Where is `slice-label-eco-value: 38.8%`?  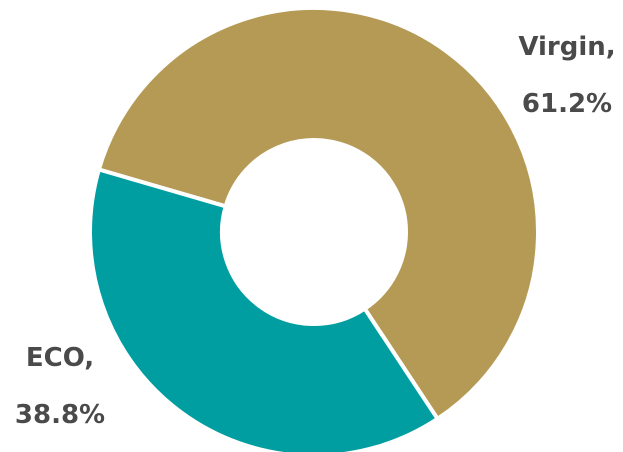 slice-label-eco-value: 38.8% is located at coordinates (60, 415).